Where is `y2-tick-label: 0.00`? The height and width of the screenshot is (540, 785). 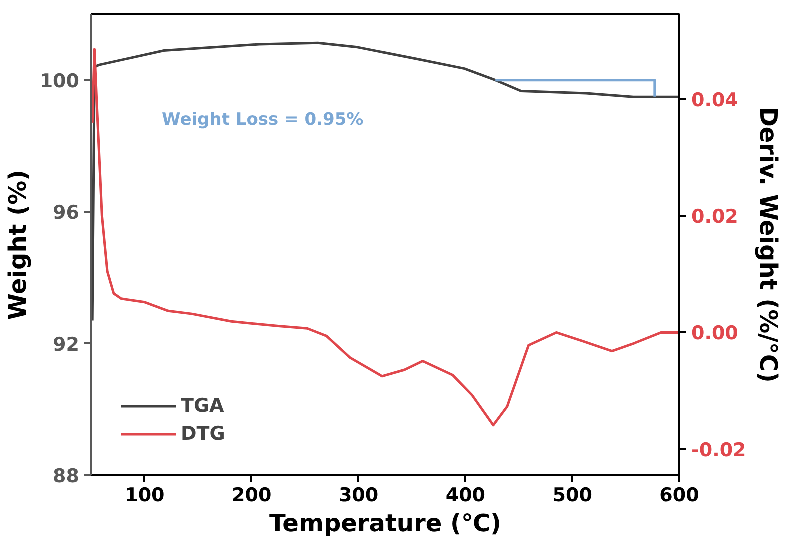 y2-tick-label: 0.00 is located at coordinates (715, 333).